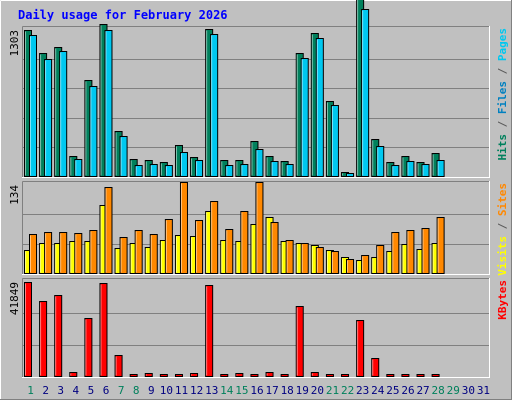 The height and width of the screenshot is (405, 512). Describe the element at coordinates (121, 390) in the screenshot. I see `x-tick-label: 7` at that location.